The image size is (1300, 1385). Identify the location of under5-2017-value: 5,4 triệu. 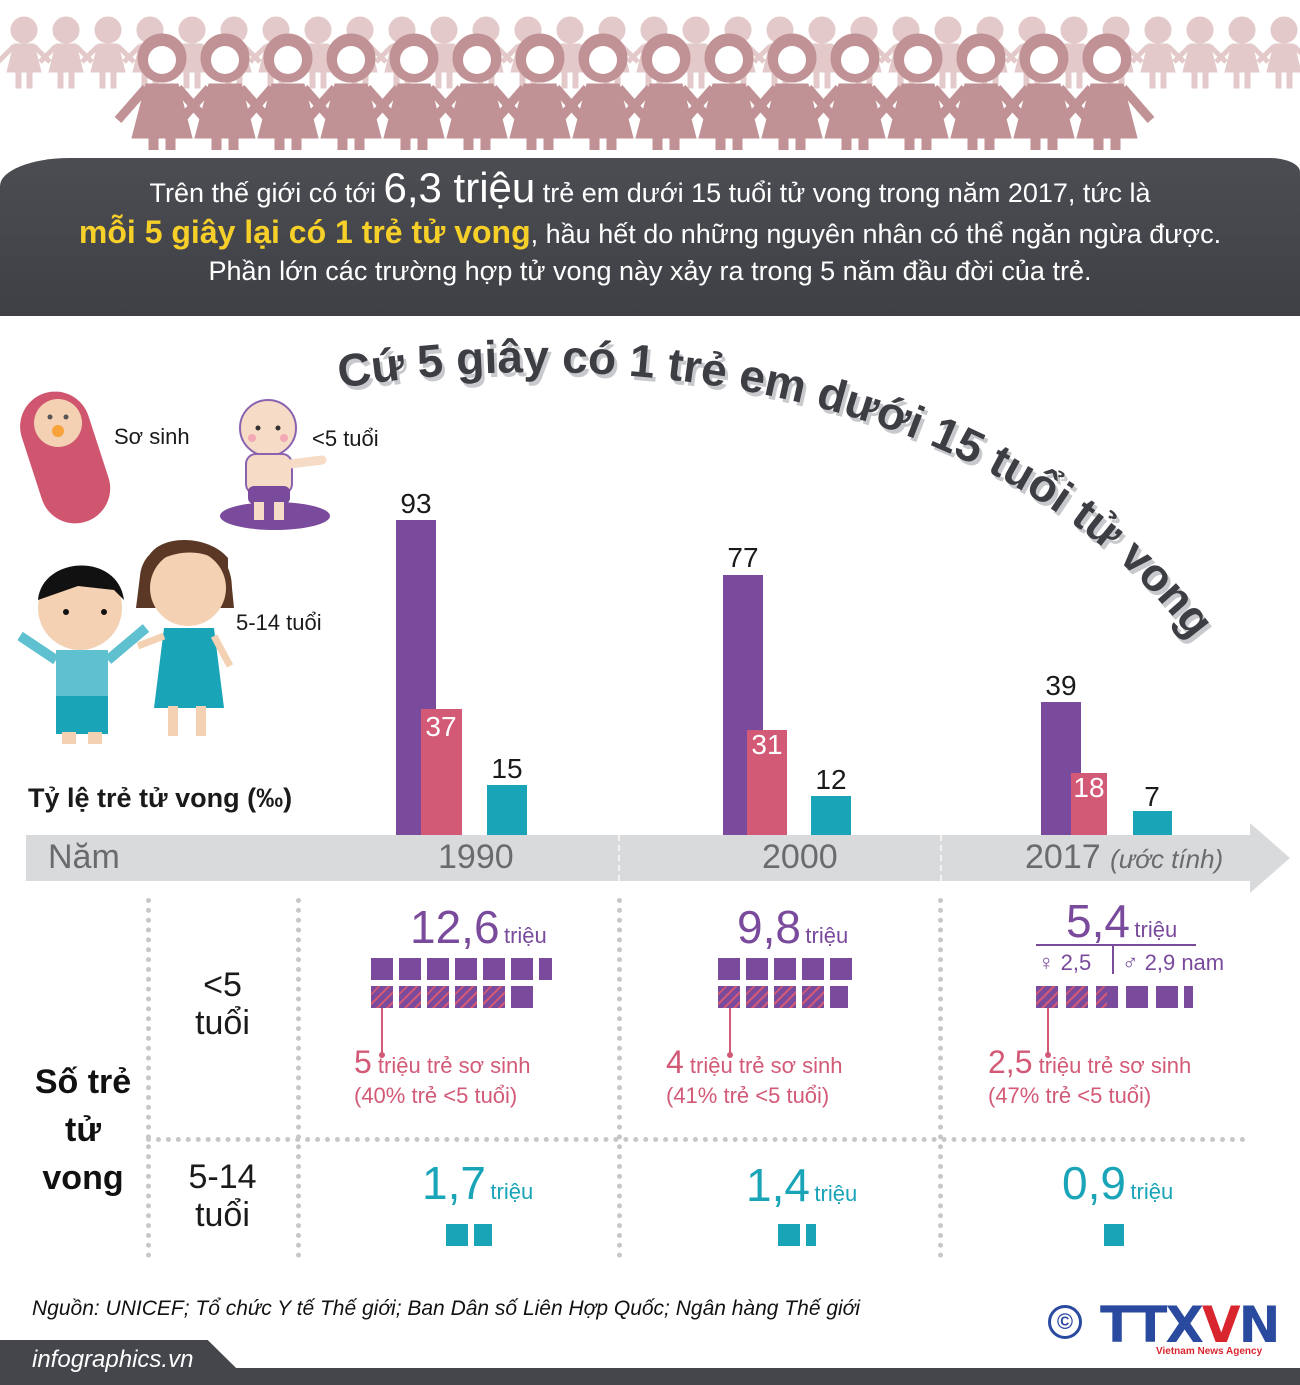
(1121, 921).